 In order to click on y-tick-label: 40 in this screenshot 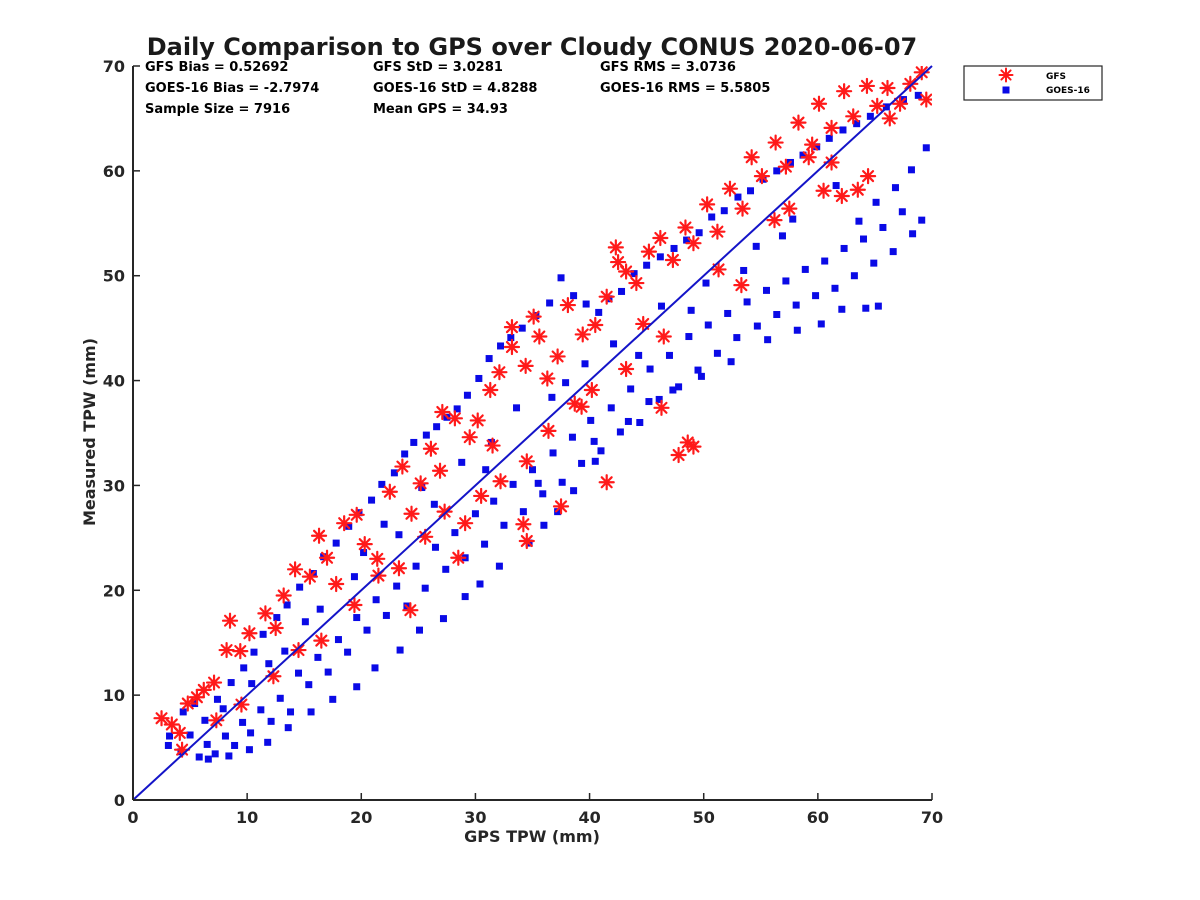, I will do `click(114, 381)`.